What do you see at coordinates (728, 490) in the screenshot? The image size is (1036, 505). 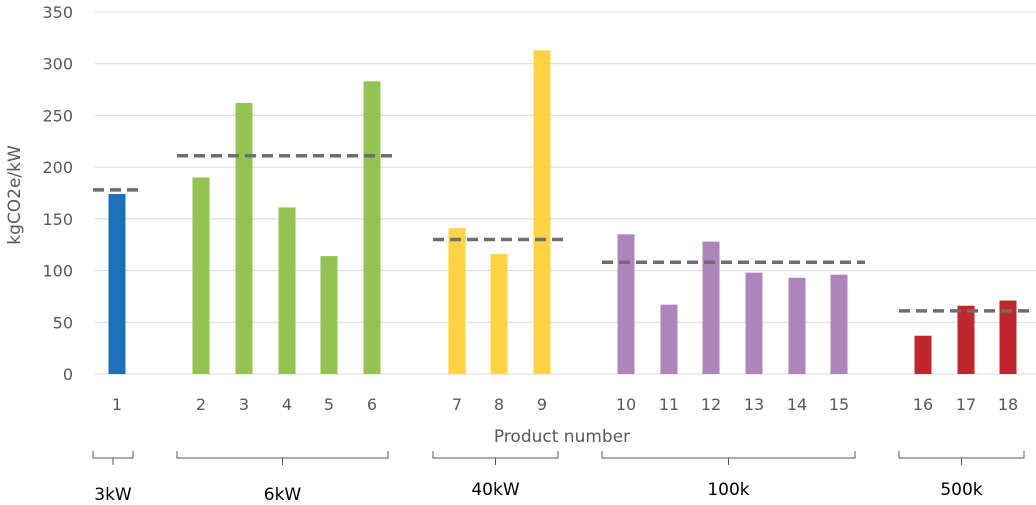 I see `group-label: 100k` at bounding box center [728, 490].